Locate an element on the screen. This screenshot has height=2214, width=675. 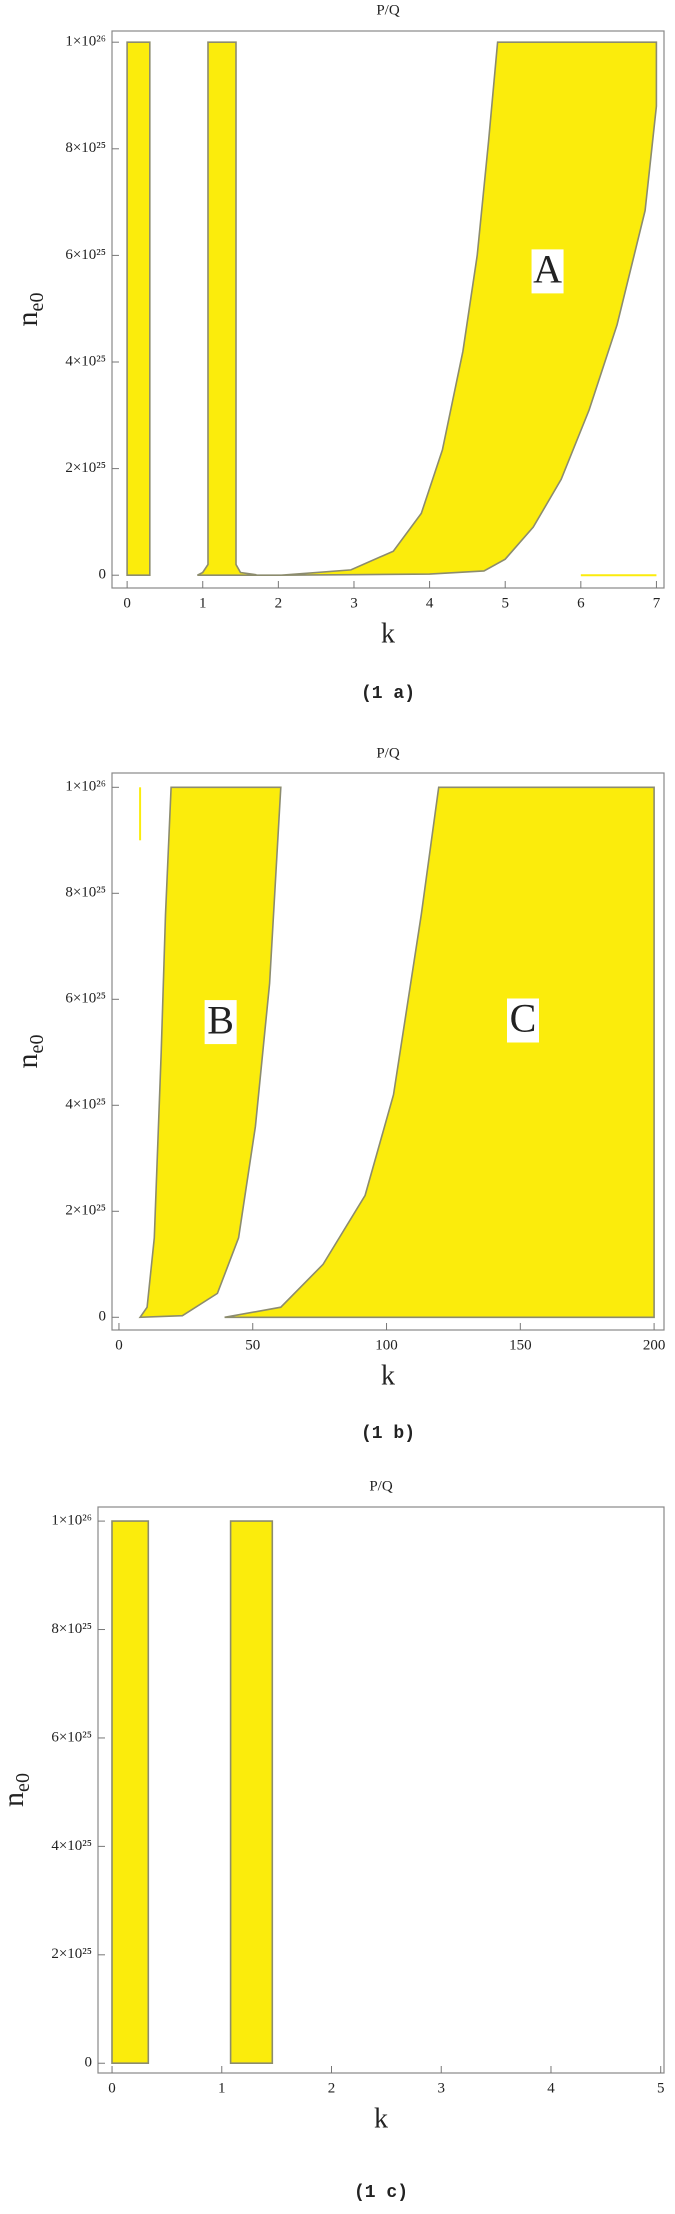
x-tick-label: 200 is located at coordinates (654, 1345).